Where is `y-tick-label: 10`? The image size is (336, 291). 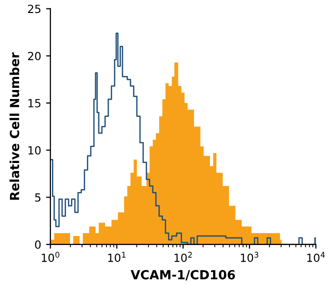 y-tick-label: 10 is located at coordinates (34, 150).